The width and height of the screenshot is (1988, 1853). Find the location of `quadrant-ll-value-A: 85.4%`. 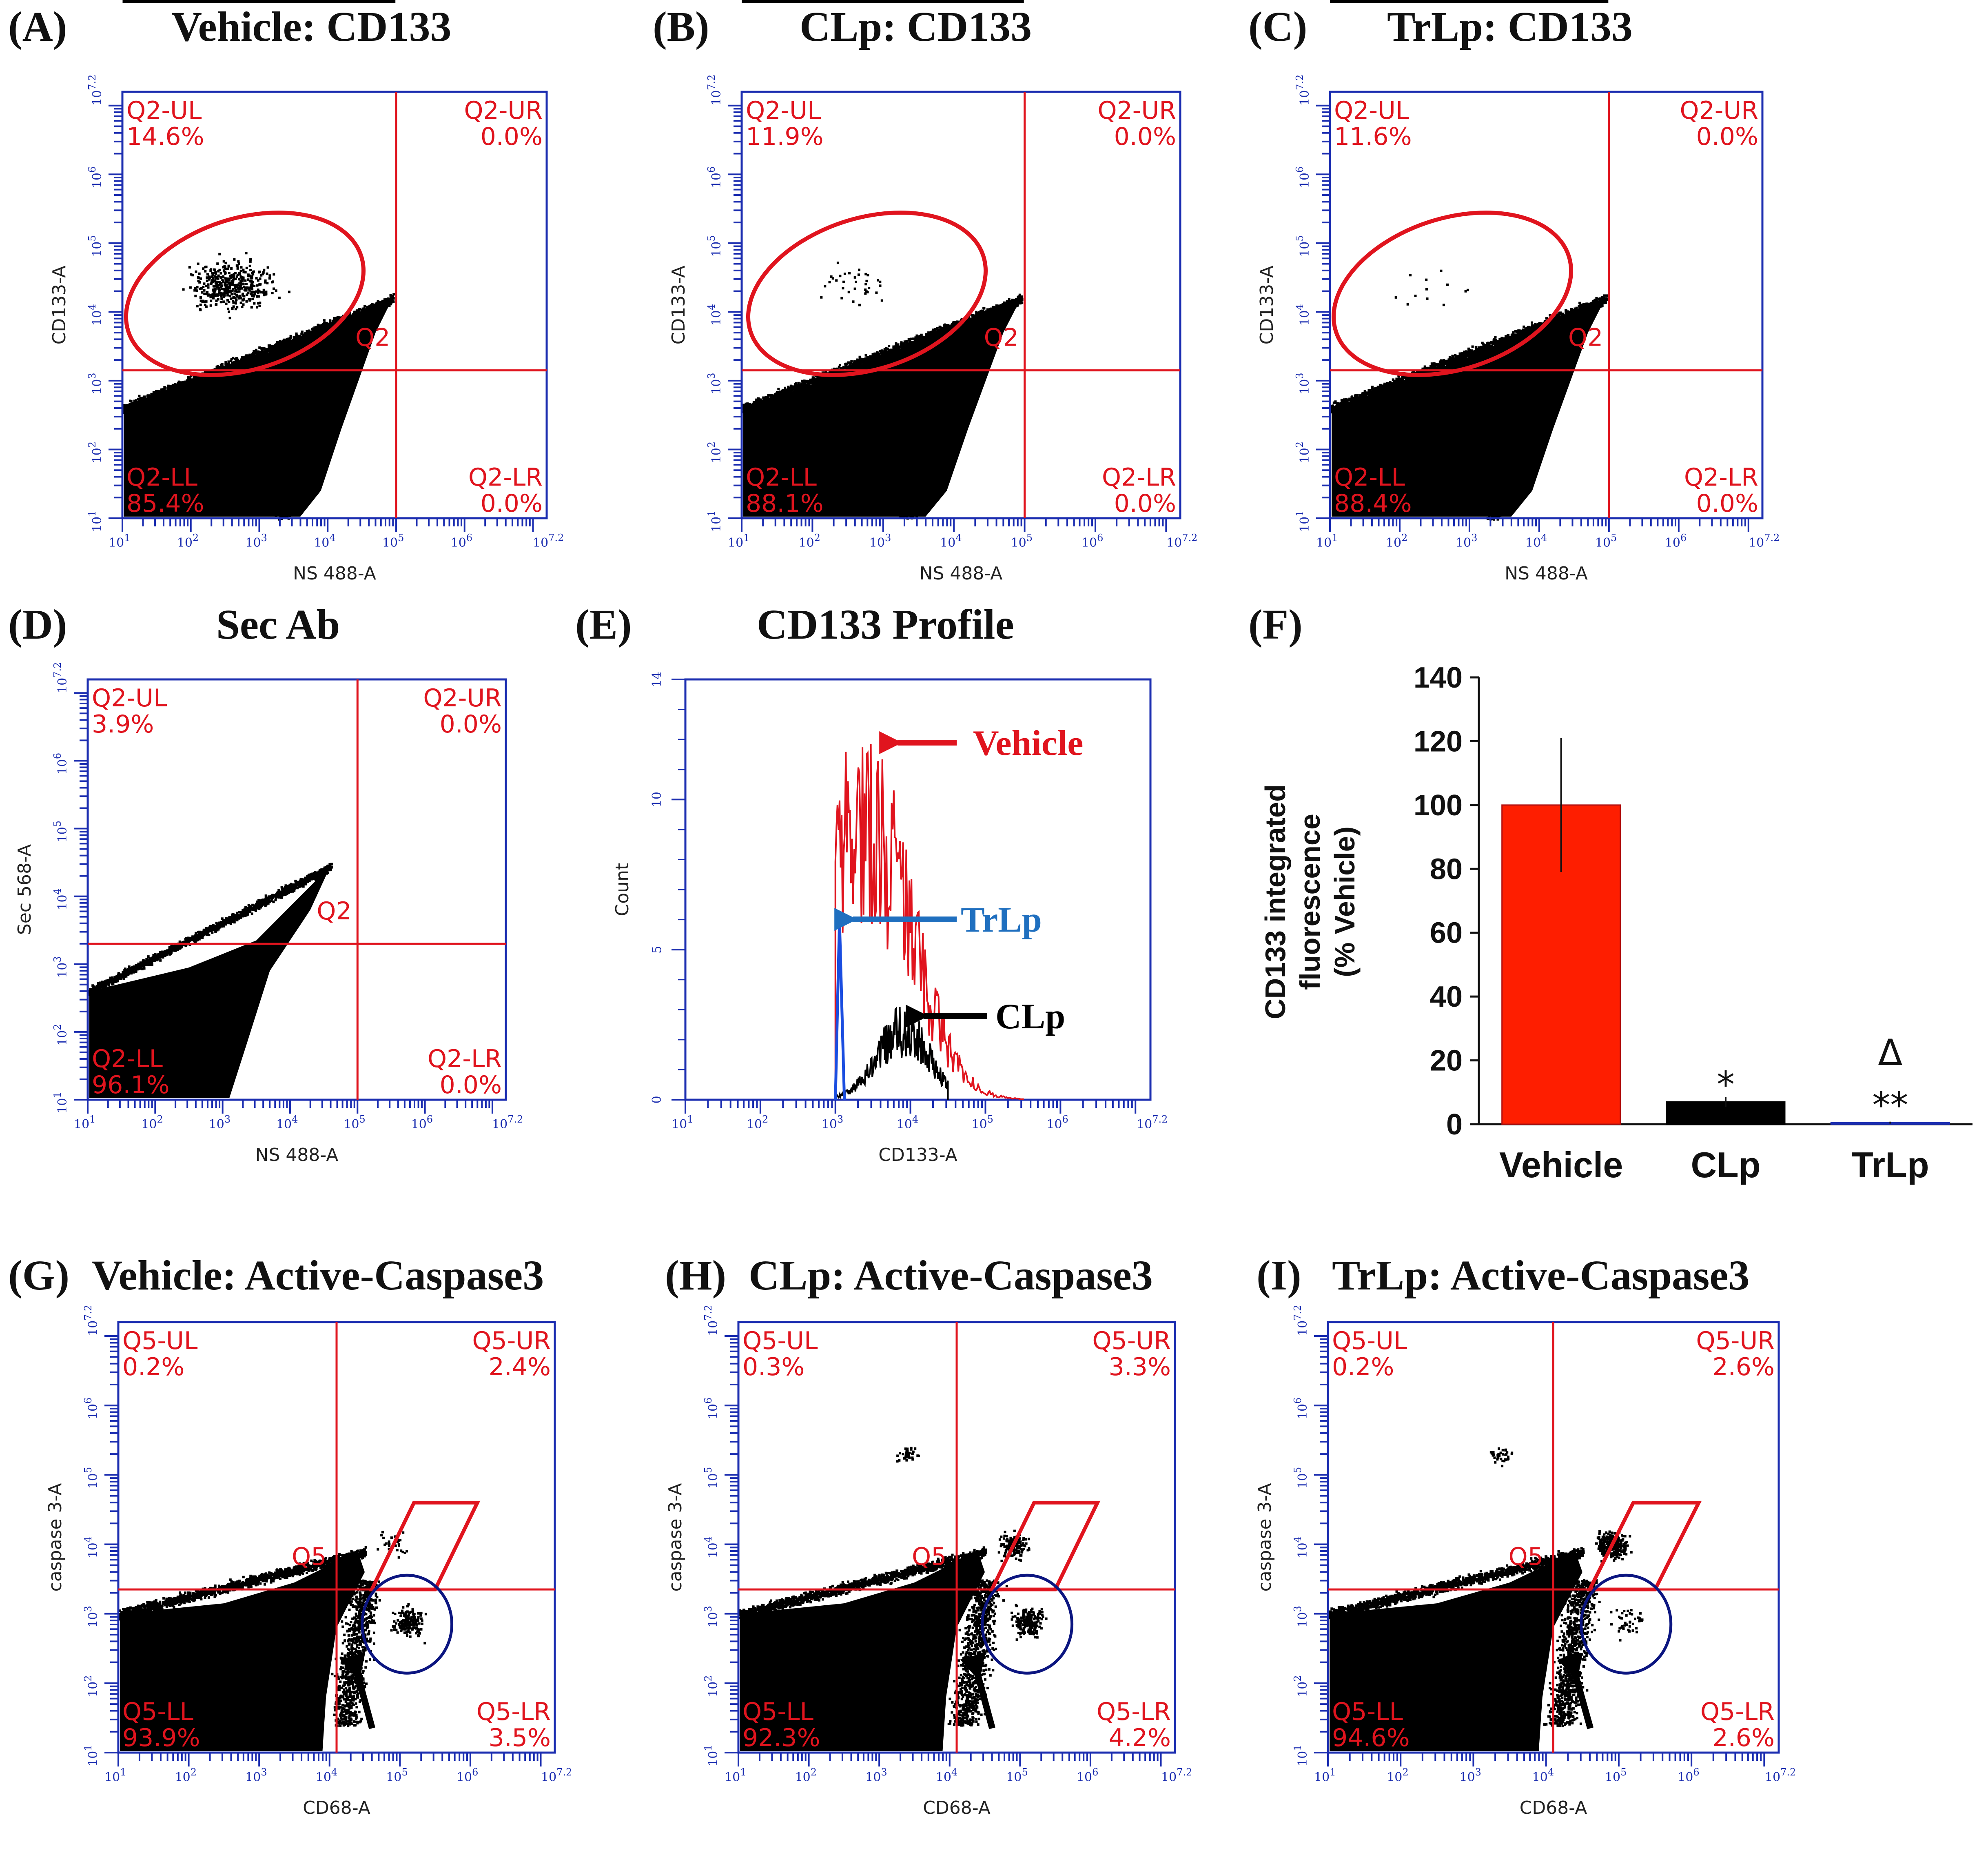

quadrant-ll-value-A: 85.4% is located at coordinates (165, 503).